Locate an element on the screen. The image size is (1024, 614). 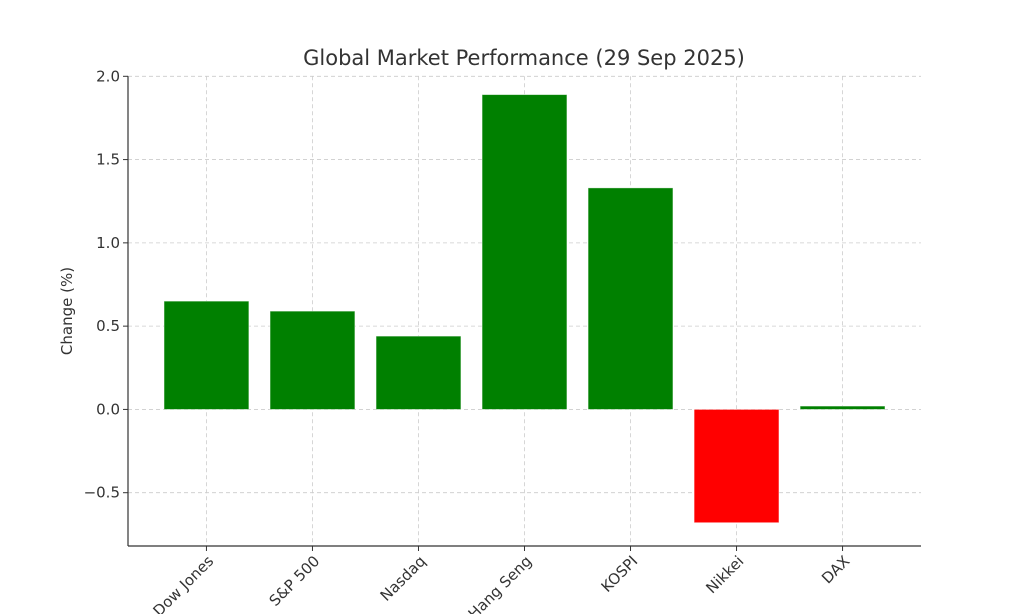
y-tick-label: 1.5 is located at coordinates (108, 160).